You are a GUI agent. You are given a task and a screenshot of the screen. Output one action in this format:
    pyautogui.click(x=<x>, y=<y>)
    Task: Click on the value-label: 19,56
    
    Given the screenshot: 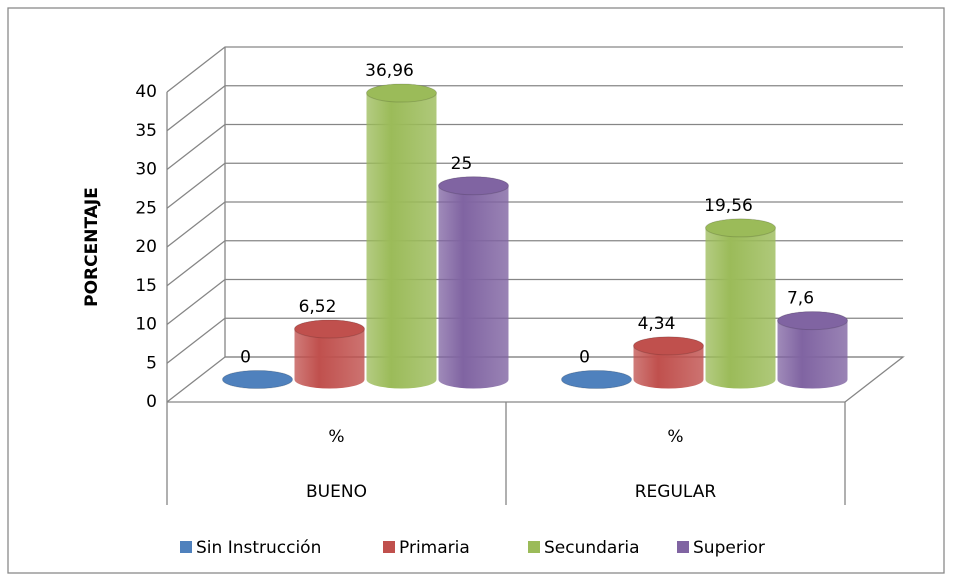 What is the action you would take?
    pyautogui.click(x=728, y=206)
    